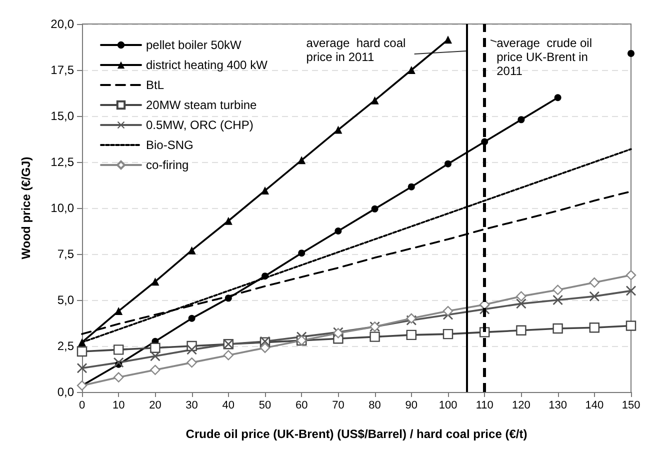  I want to click on x-tick-label: 150, so click(631, 406).